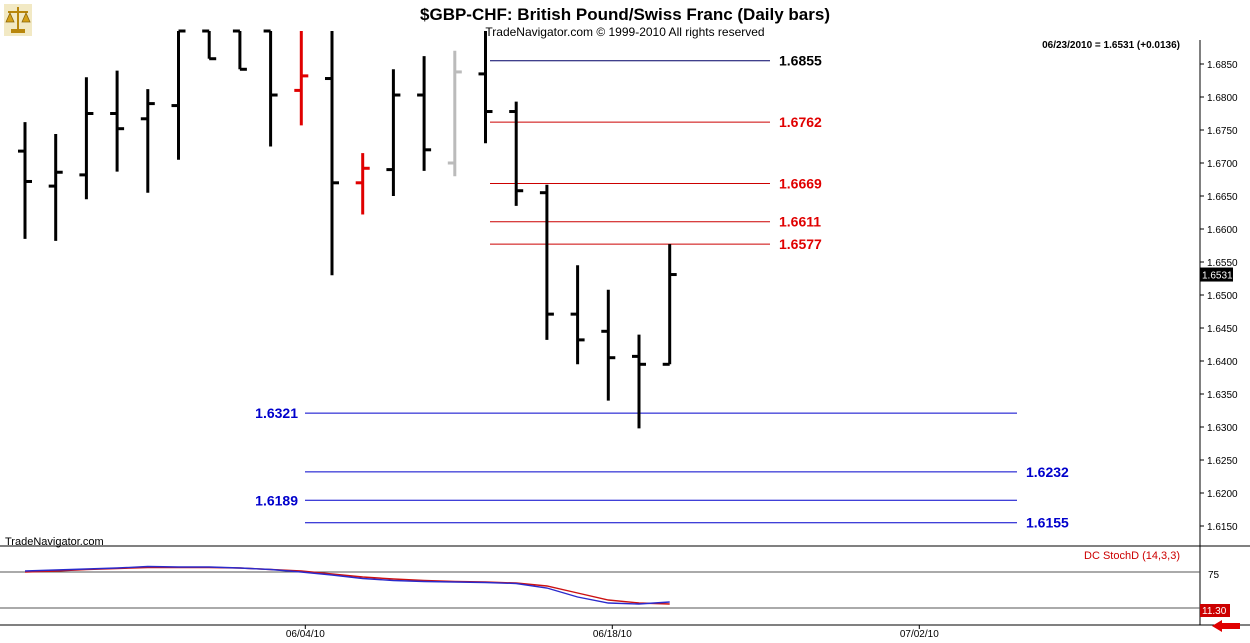 The height and width of the screenshot is (643, 1250). I want to click on scales-icon, so click(18, 20).